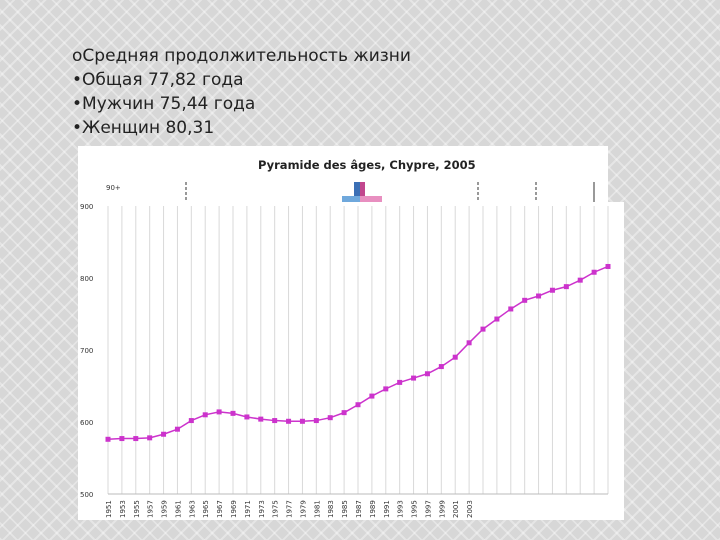 The height and width of the screenshot is (540, 720). Describe the element at coordinates (86, 423) in the screenshot. I see `y-tick-label: 600` at that location.